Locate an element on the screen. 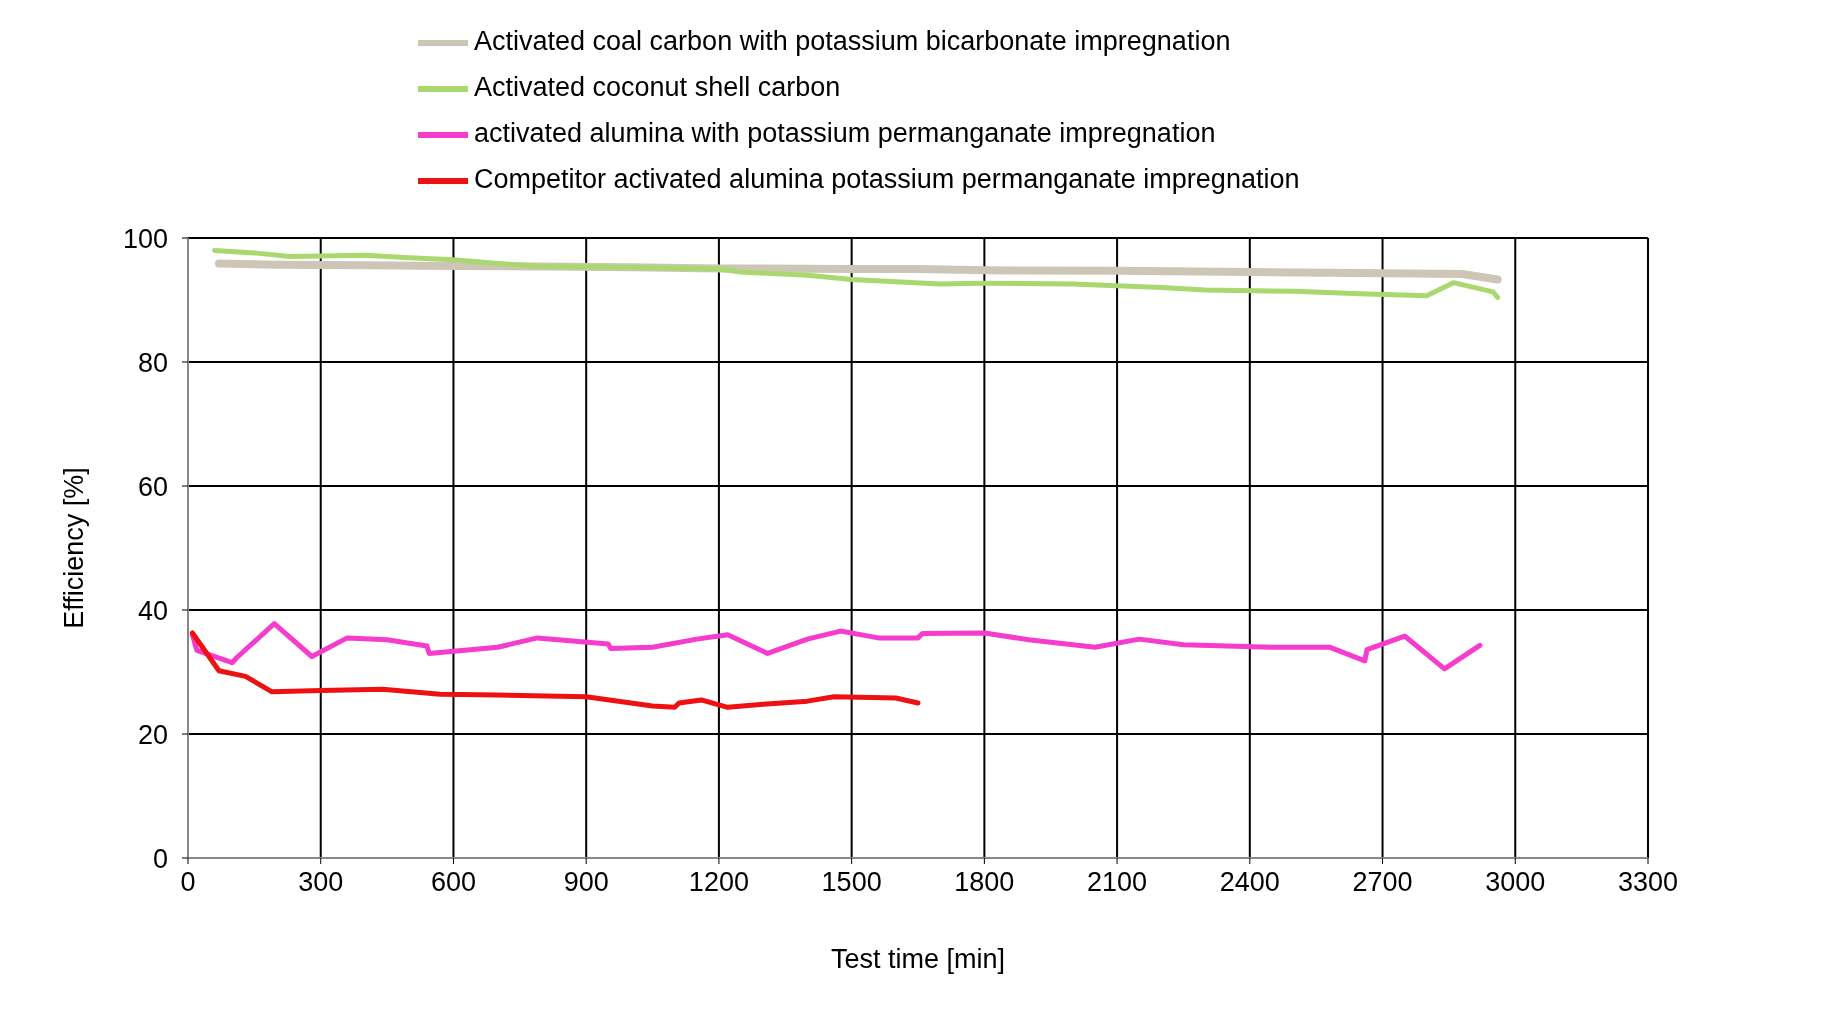 This screenshot has width=1833, height=1025. x-tick-label: 0 is located at coordinates (188, 882).